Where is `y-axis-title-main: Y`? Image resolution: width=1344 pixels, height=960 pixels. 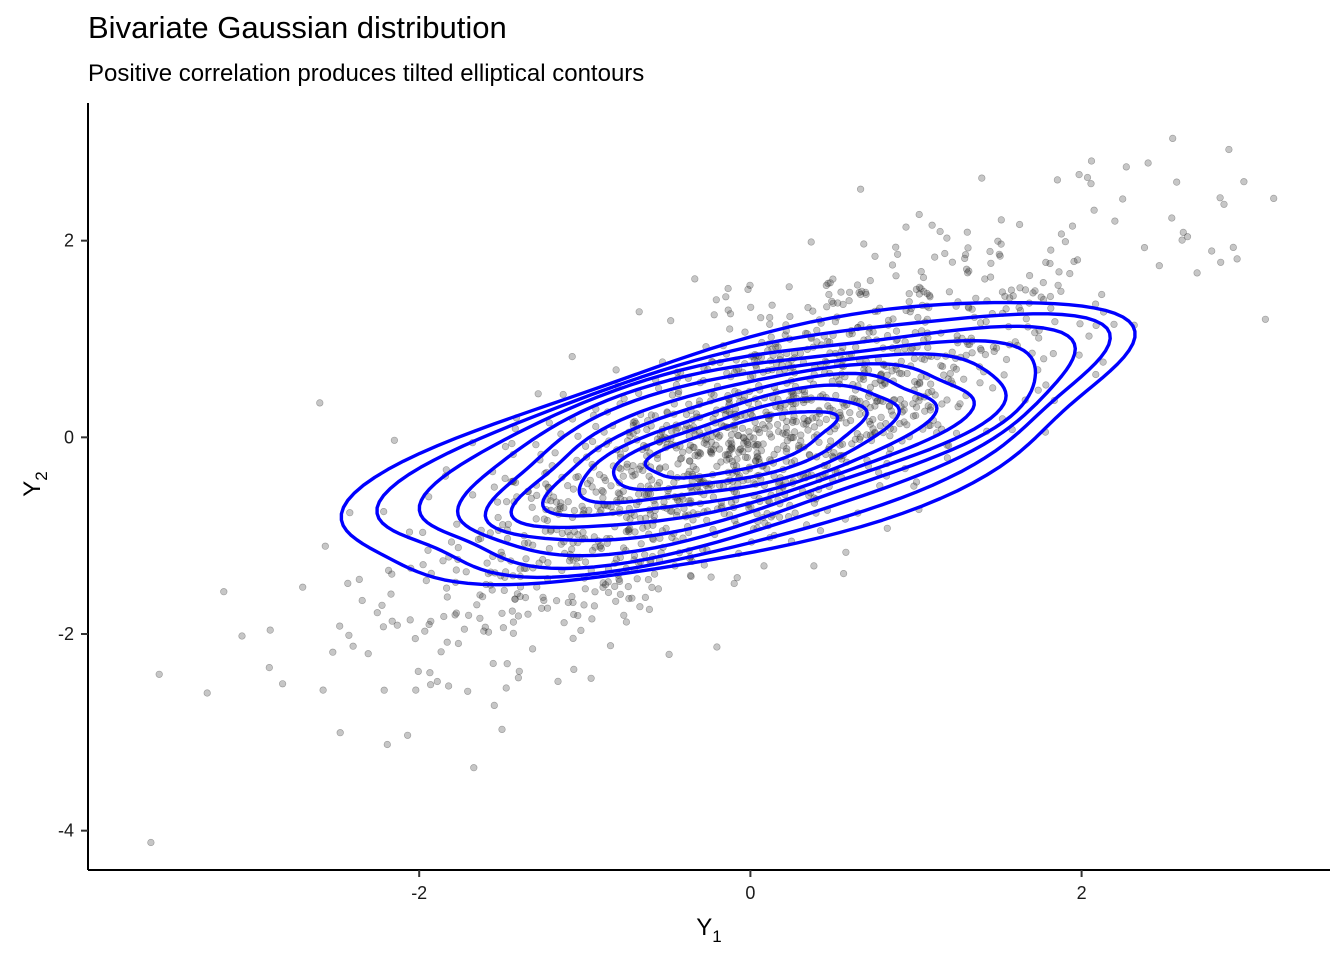
y-axis-title-main: Y is located at coordinates (32, 489).